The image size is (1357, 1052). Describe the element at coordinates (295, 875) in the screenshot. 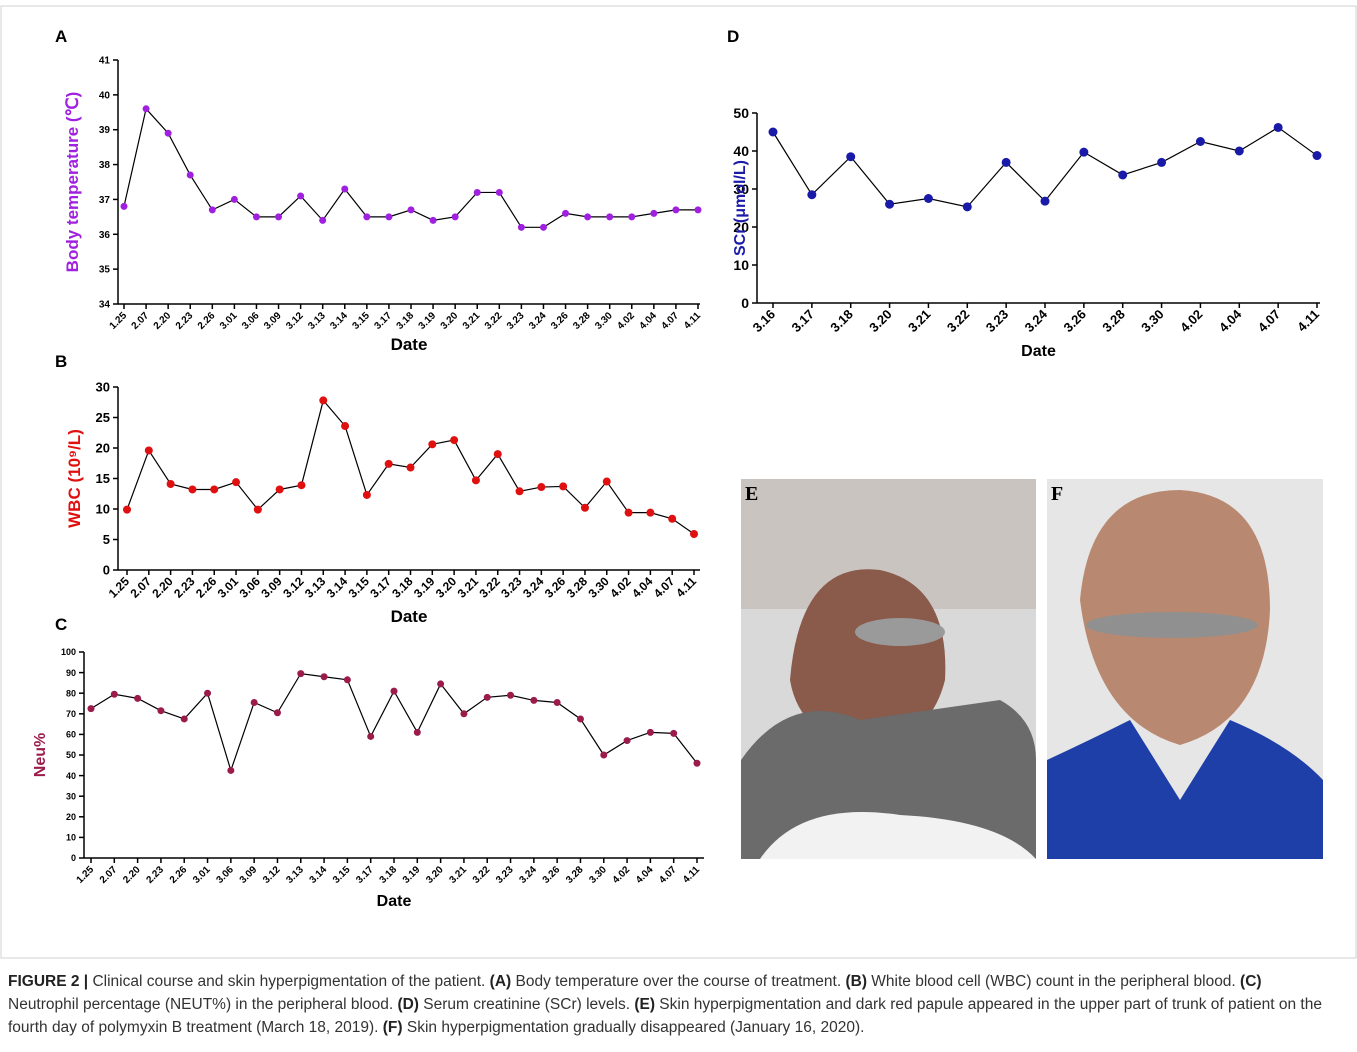

I see `x-tick-label: 3.13` at that location.